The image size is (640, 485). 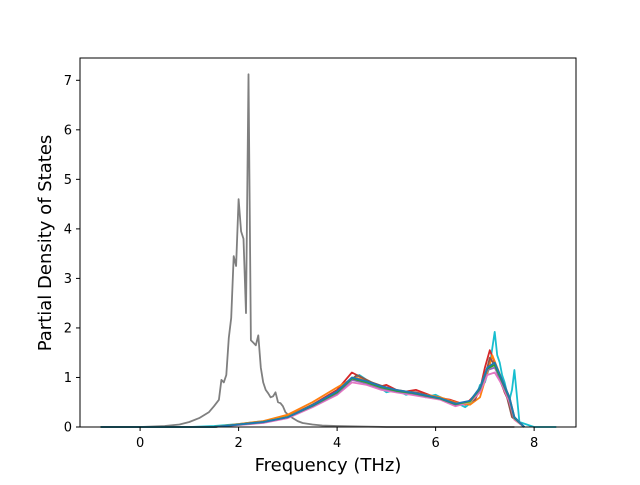 I want to click on y-tick-label: 1, so click(x=68, y=378).